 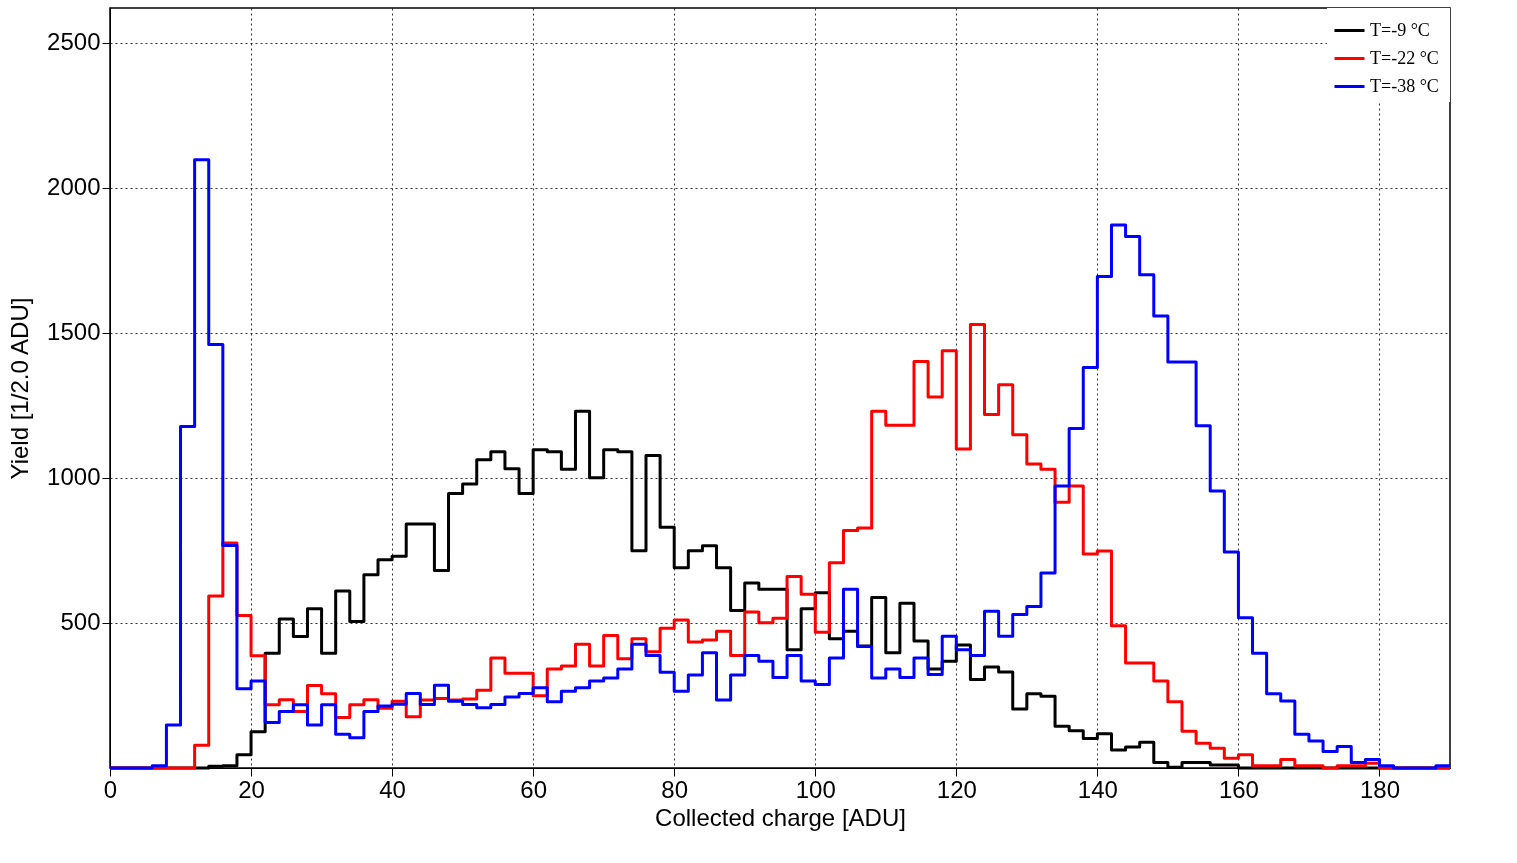 What do you see at coordinates (74, 42) in the screenshot?
I see `y-tick-label: 2500` at bounding box center [74, 42].